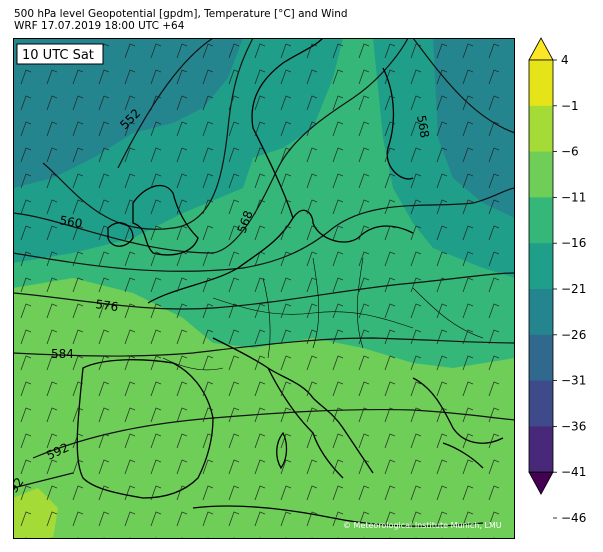 The image size is (603, 552). What do you see at coordinates (573, 289) in the screenshot?
I see `colorbar-tick-label: −21` at bounding box center [573, 289].